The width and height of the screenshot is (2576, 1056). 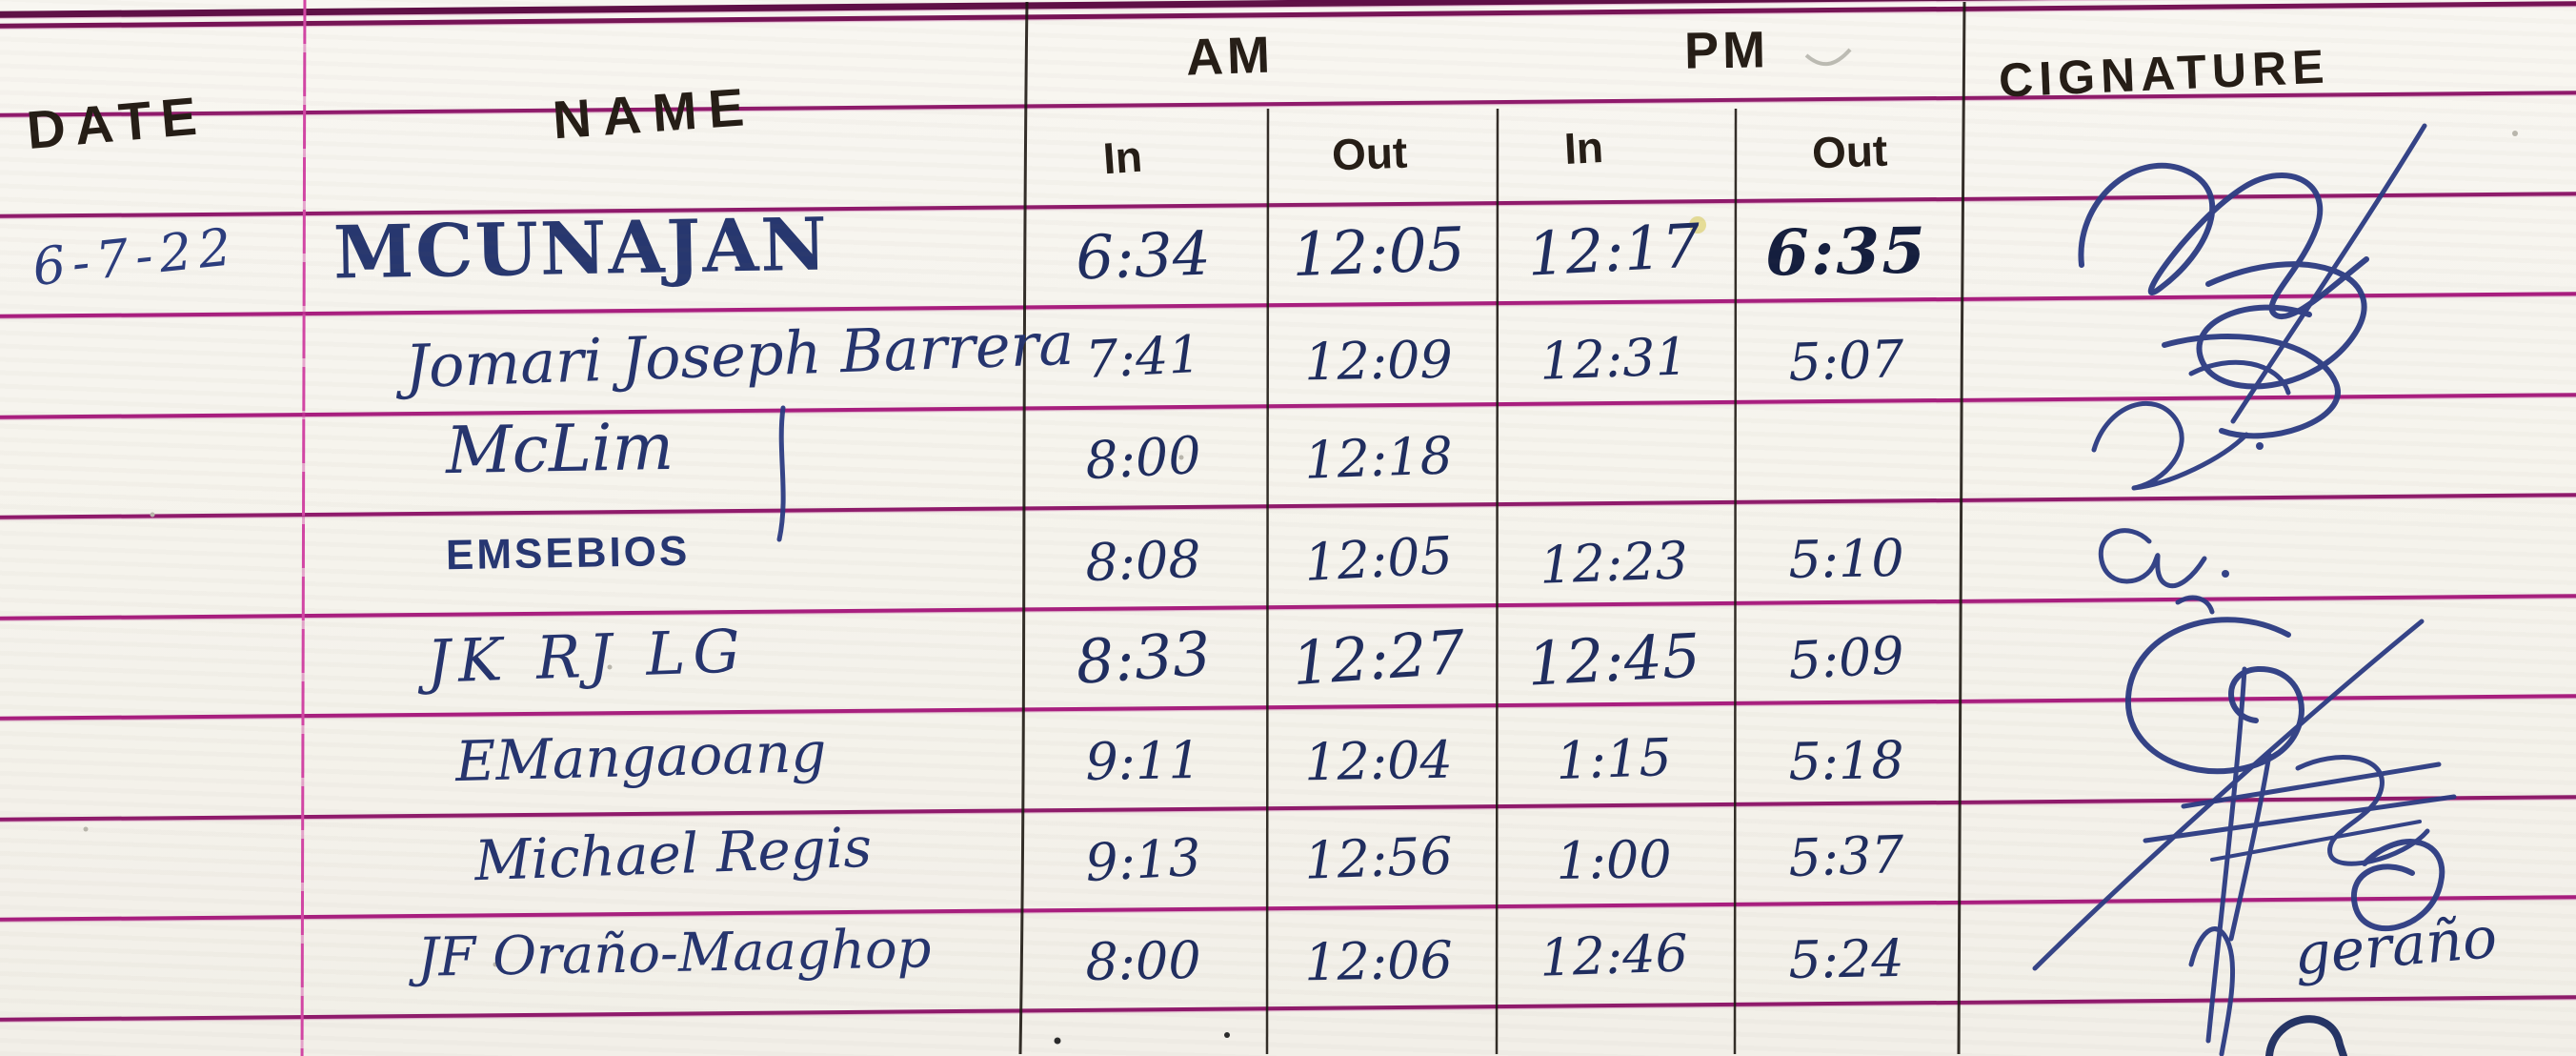 I want to click on pen-descender, so click(x=781, y=474).